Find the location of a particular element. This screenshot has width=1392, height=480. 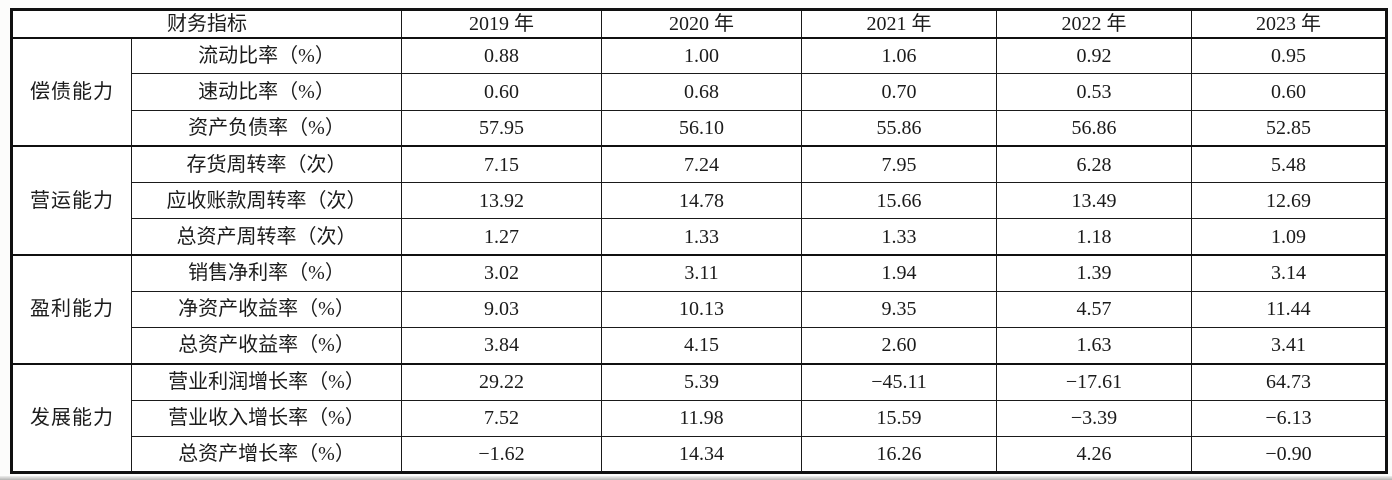

table-row: 营业收入增长率（%） 7.52 11.98 15.59 −3.39 −6.13 is located at coordinates (699, 418).